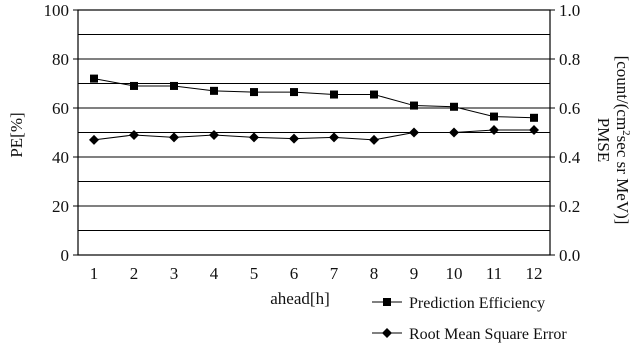  Describe the element at coordinates (299, 298) in the screenshot. I see `x-axis-label: ahead[h]` at that location.